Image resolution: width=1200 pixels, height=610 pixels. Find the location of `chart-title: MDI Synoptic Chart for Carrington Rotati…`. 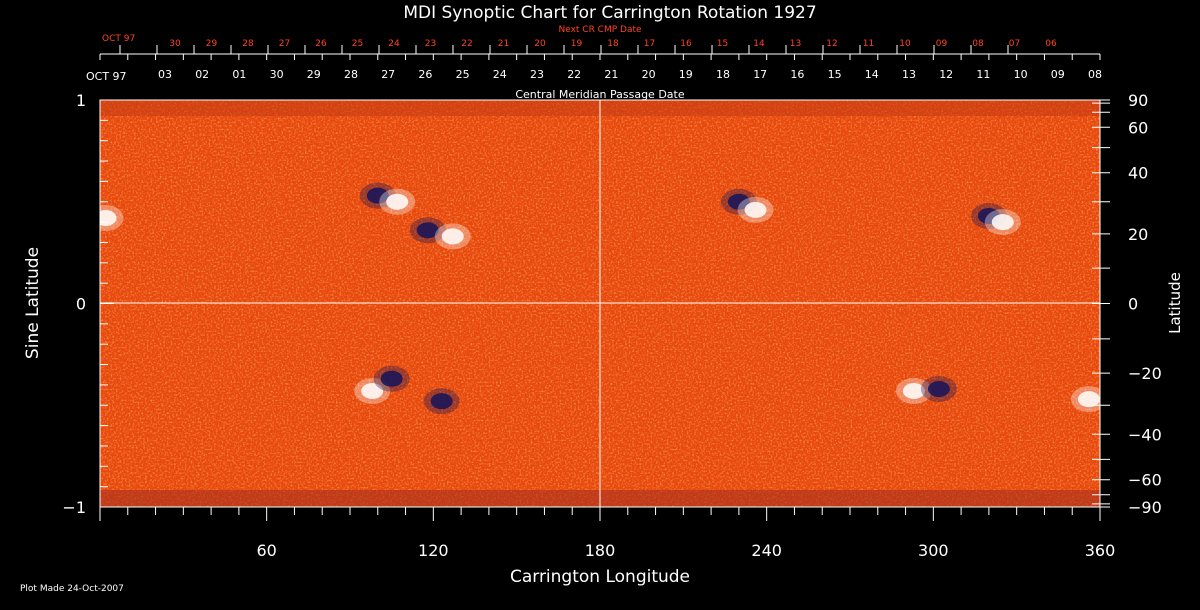

chart-title: MDI Synoptic Chart for Carrington Rotati… is located at coordinates (609, 13).